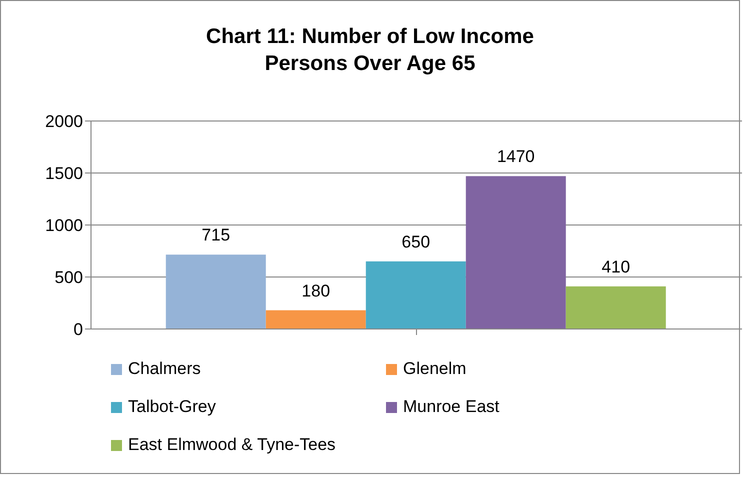 This screenshot has height=482, width=756. What do you see at coordinates (172, 407) in the screenshot?
I see `legend-label: Talbot-Grey` at bounding box center [172, 407].